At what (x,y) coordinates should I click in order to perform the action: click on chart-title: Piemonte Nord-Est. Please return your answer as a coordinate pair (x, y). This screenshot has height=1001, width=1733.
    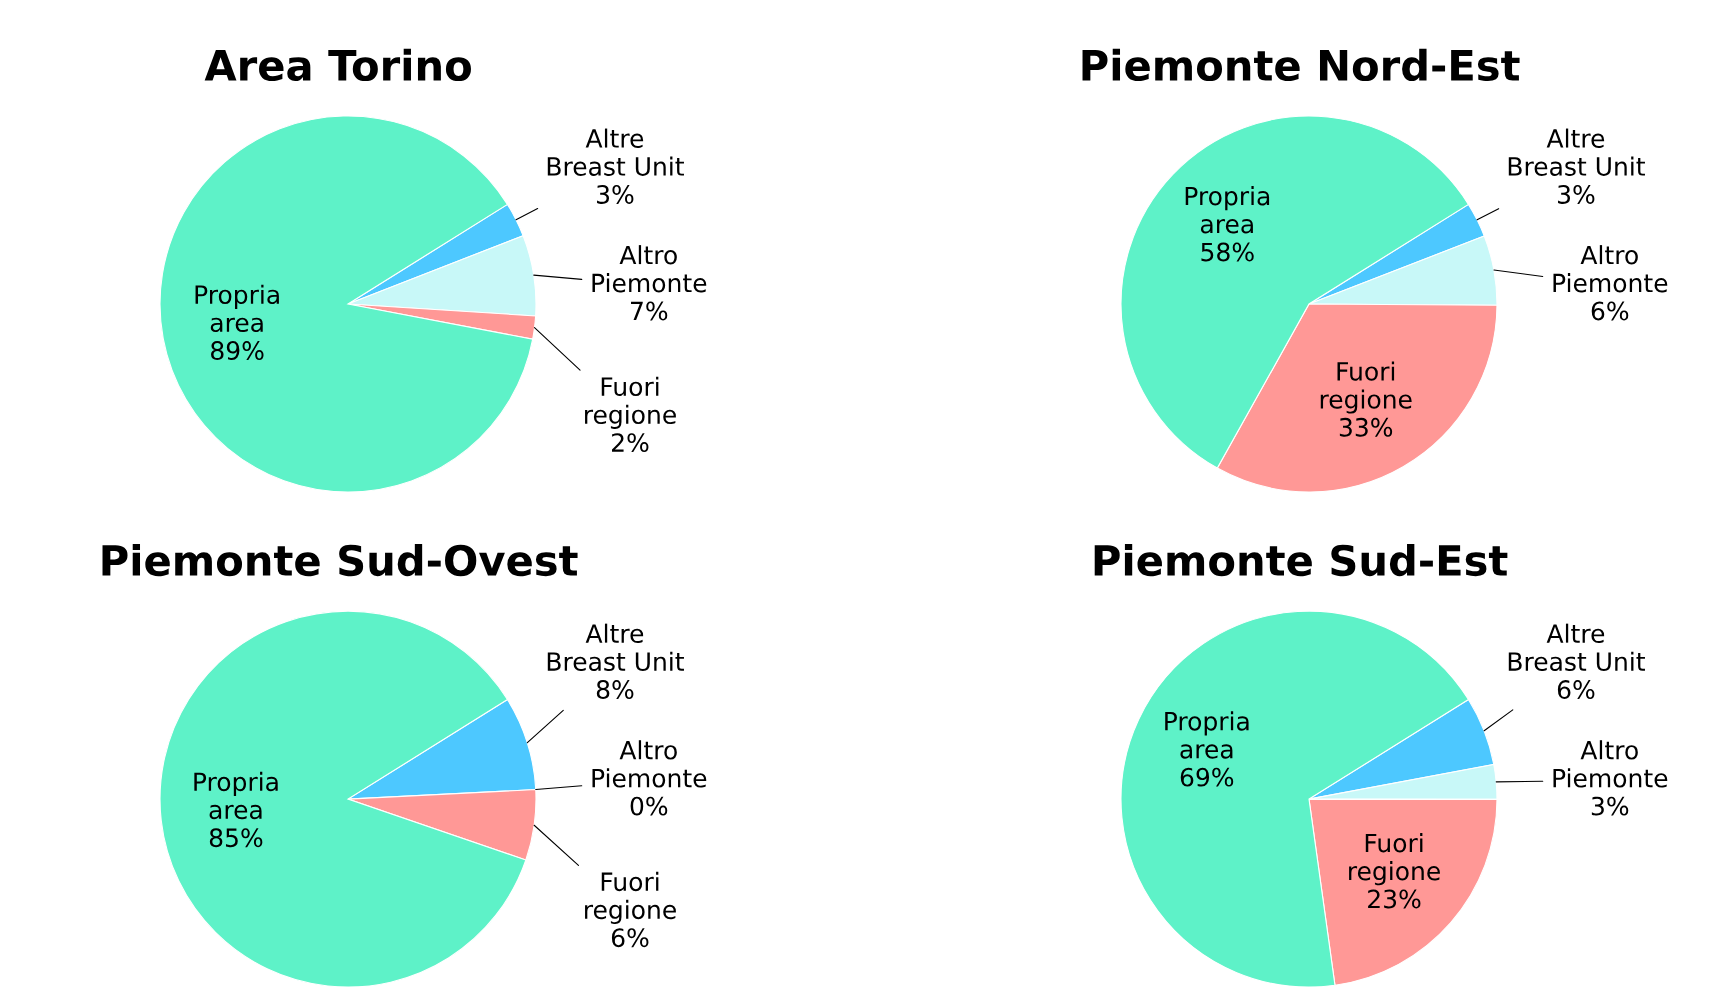
    Looking at the image, I should click on (1301, 65).